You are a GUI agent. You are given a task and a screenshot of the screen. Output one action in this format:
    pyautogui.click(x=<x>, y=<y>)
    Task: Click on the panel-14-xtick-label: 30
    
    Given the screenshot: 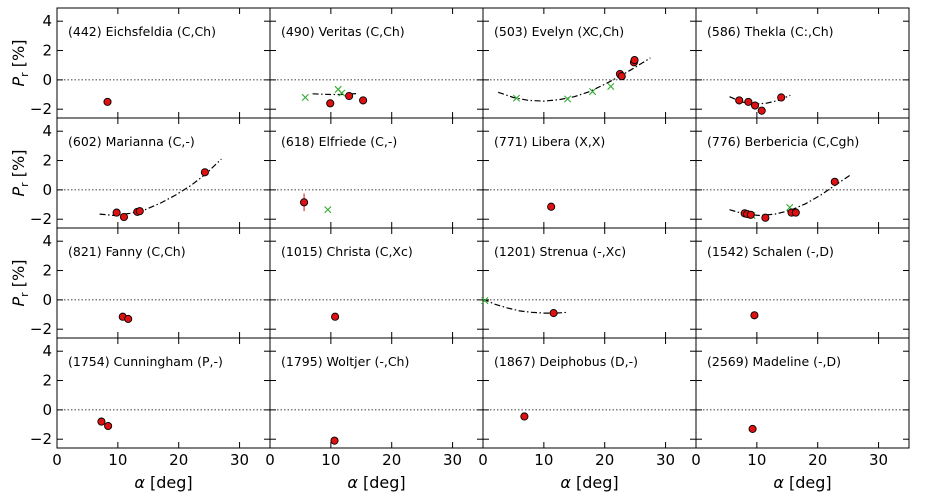 What is the action you would take?
    pyautogui.click(x=452, y=460)
    